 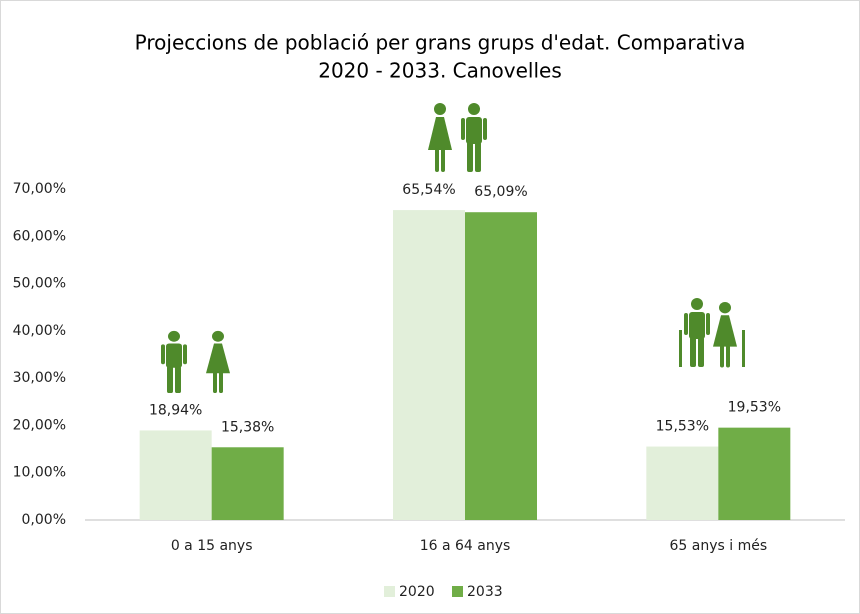 What do you see at coordinates (754, 408) in the screenshot?
I see `value-label: 19,53%` at bounding box center [754, 408].